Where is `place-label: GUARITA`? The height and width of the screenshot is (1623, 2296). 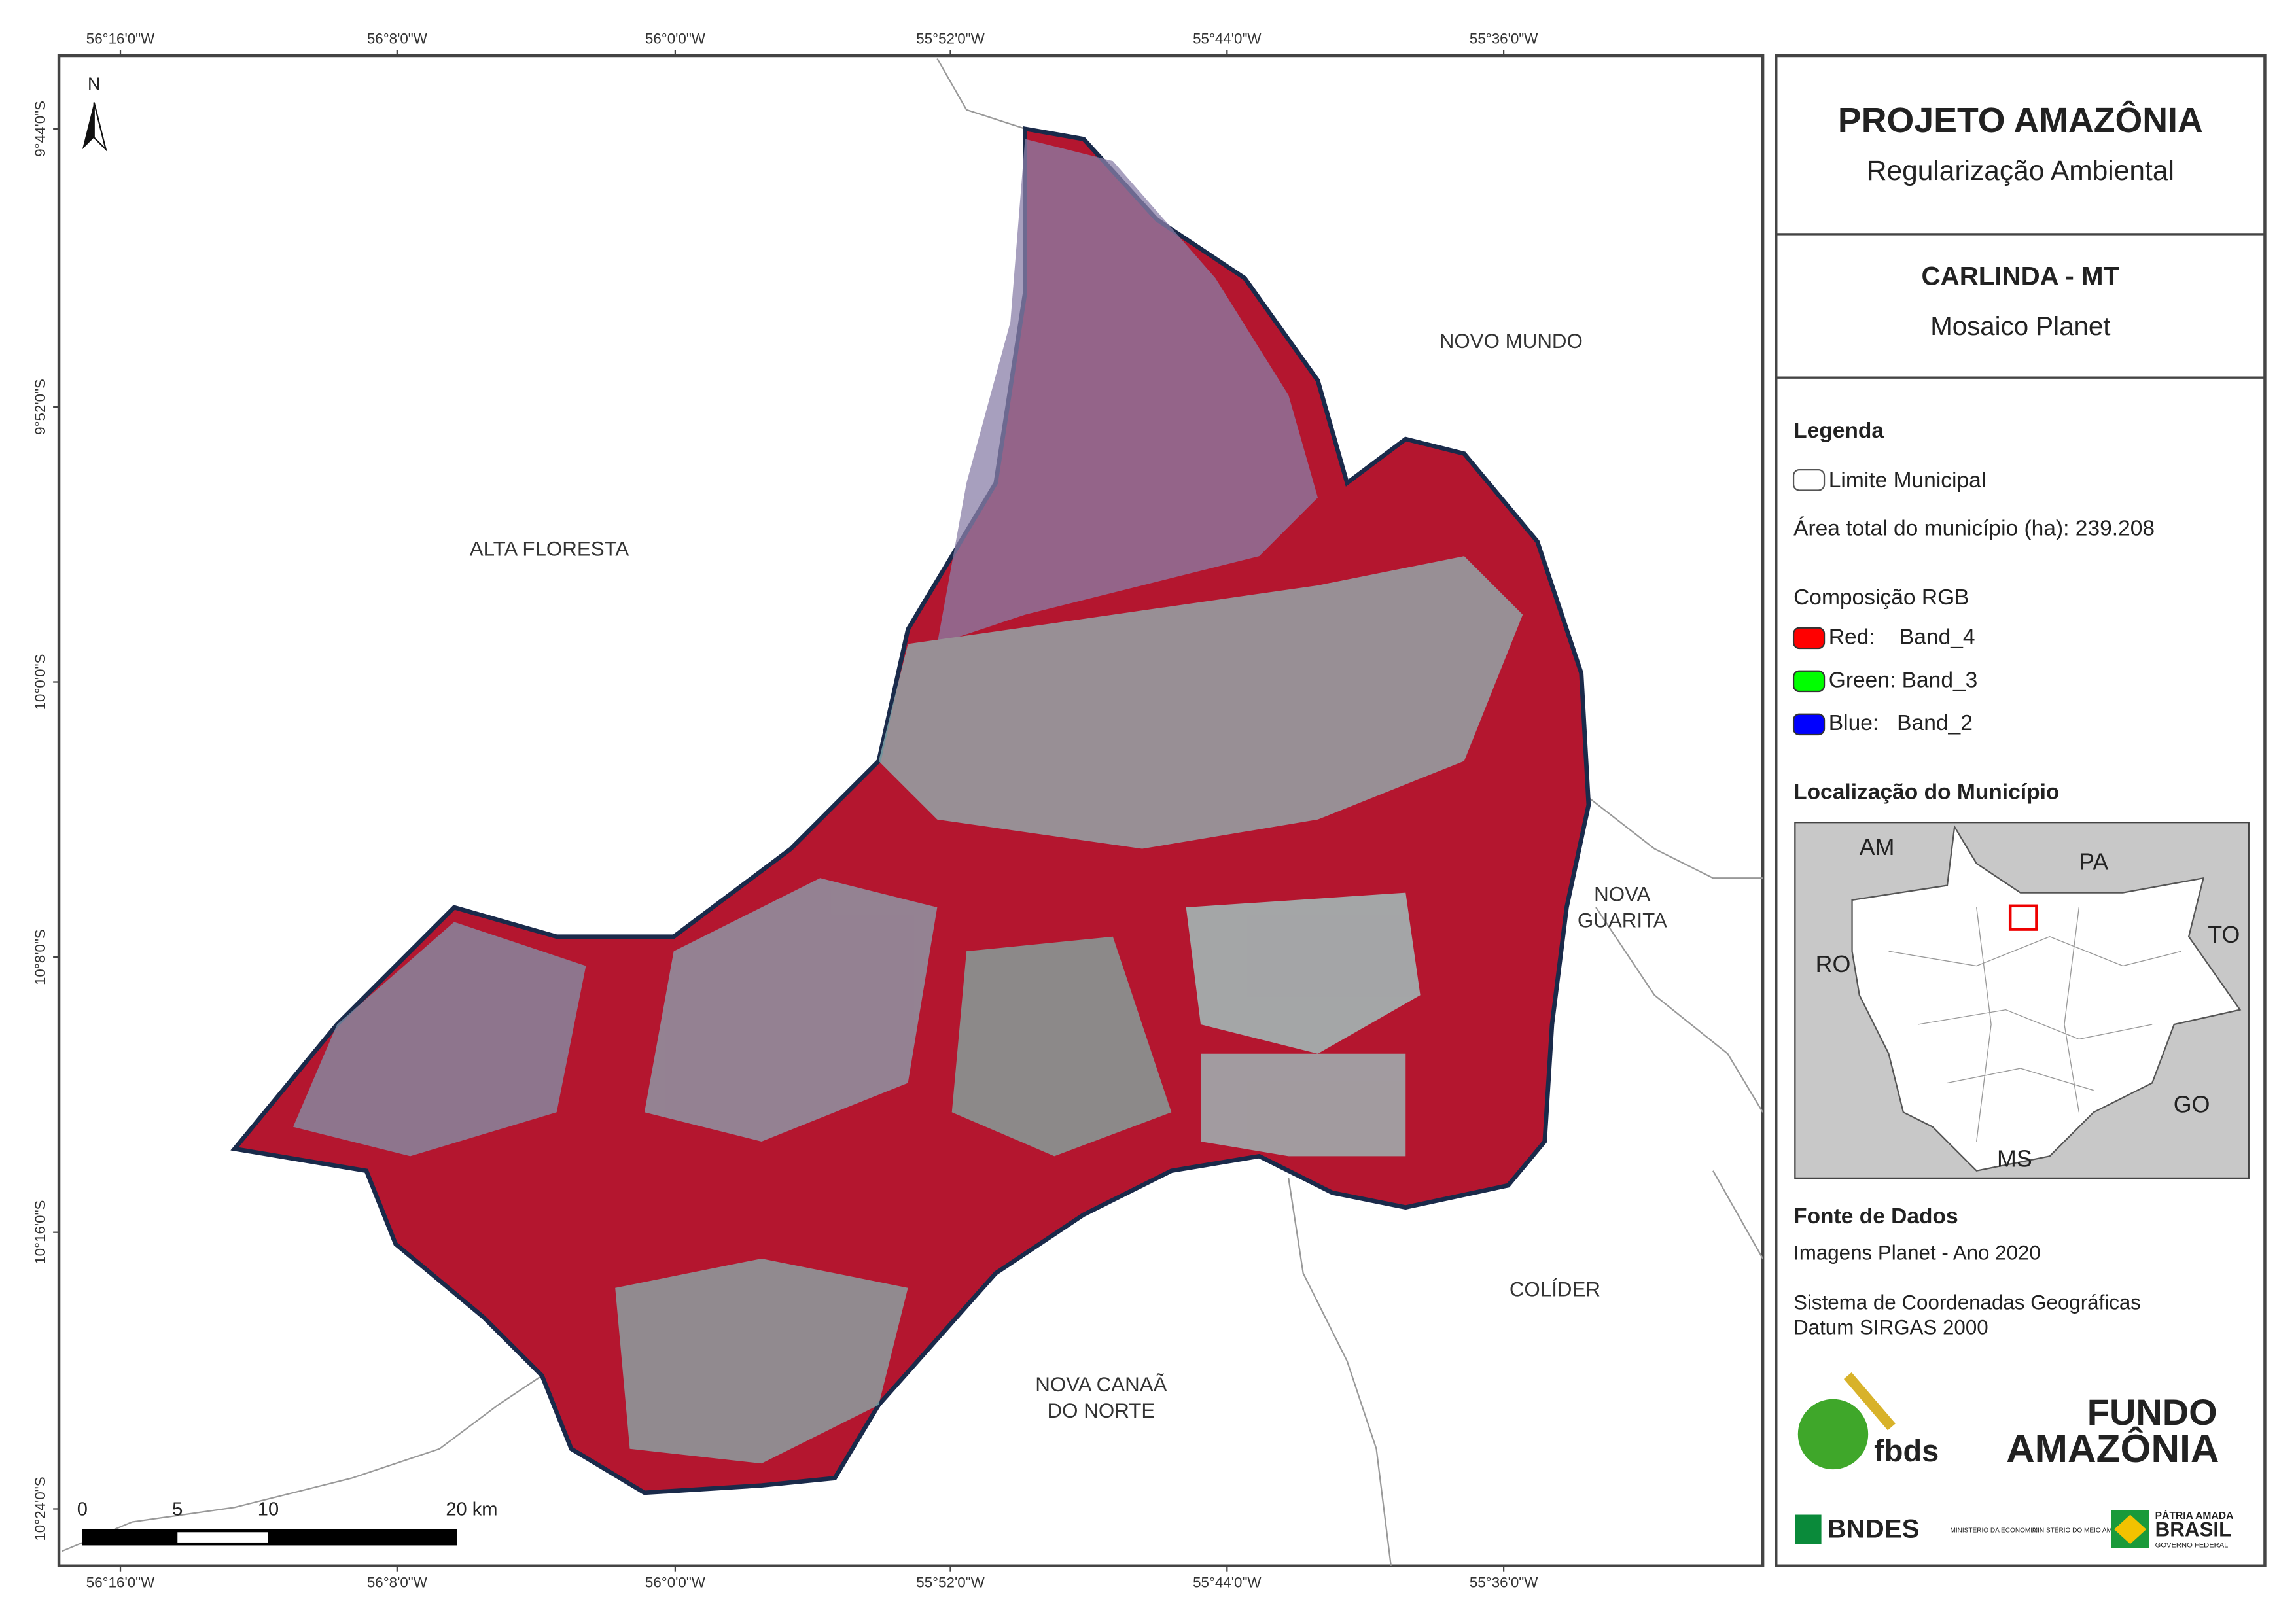
place-label: GUARITA is located at coordinates (1623, 920).